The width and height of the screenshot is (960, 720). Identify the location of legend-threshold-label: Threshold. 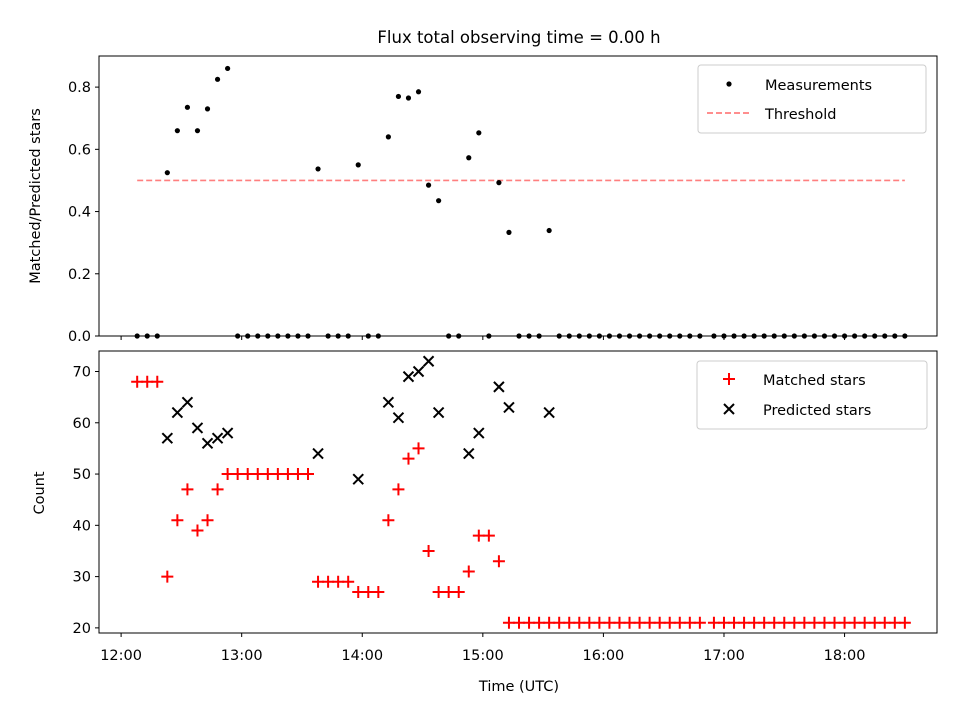
(800, 115).